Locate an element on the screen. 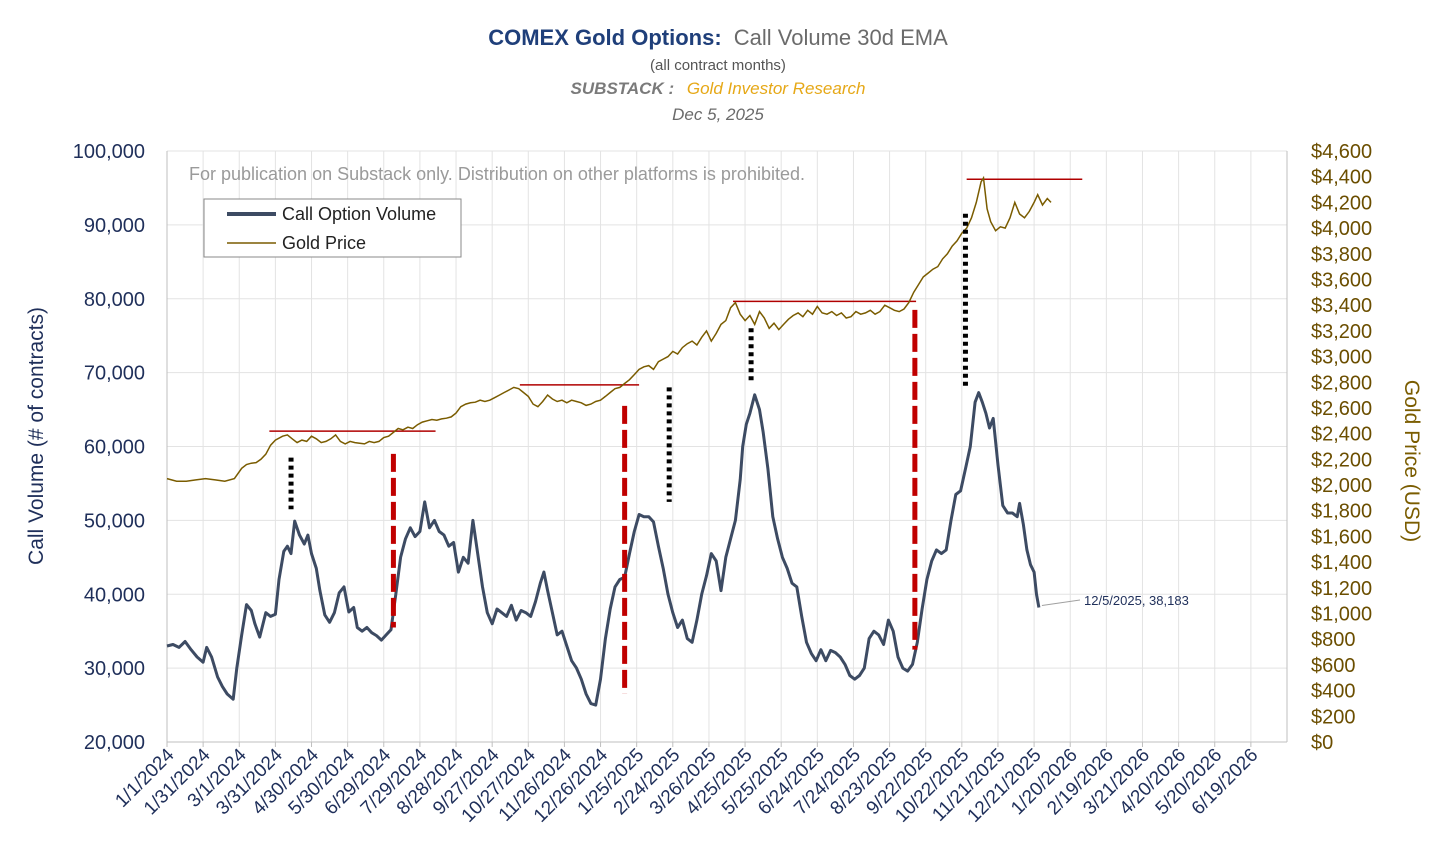 This screenshot has width=1456, height=859. y-right-tick-label: $1,200 is located at coordinates (1341, 589).